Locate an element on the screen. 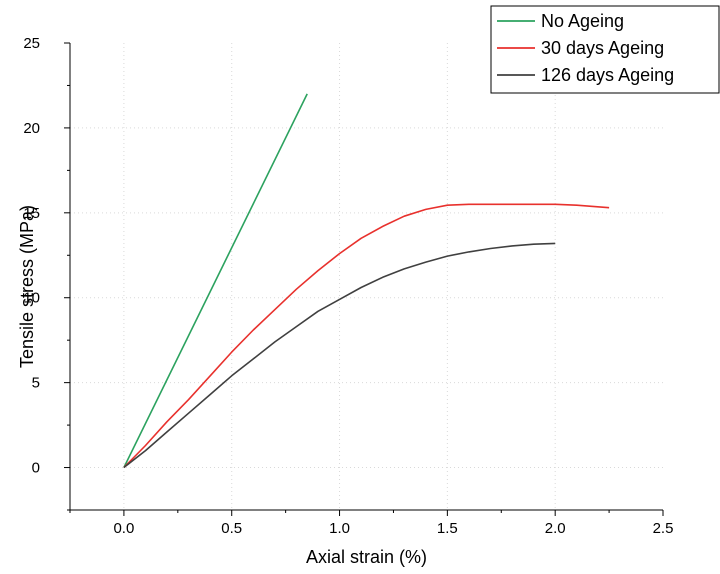  x-tick-label: 2.0 is located at coordinates (555, 528).